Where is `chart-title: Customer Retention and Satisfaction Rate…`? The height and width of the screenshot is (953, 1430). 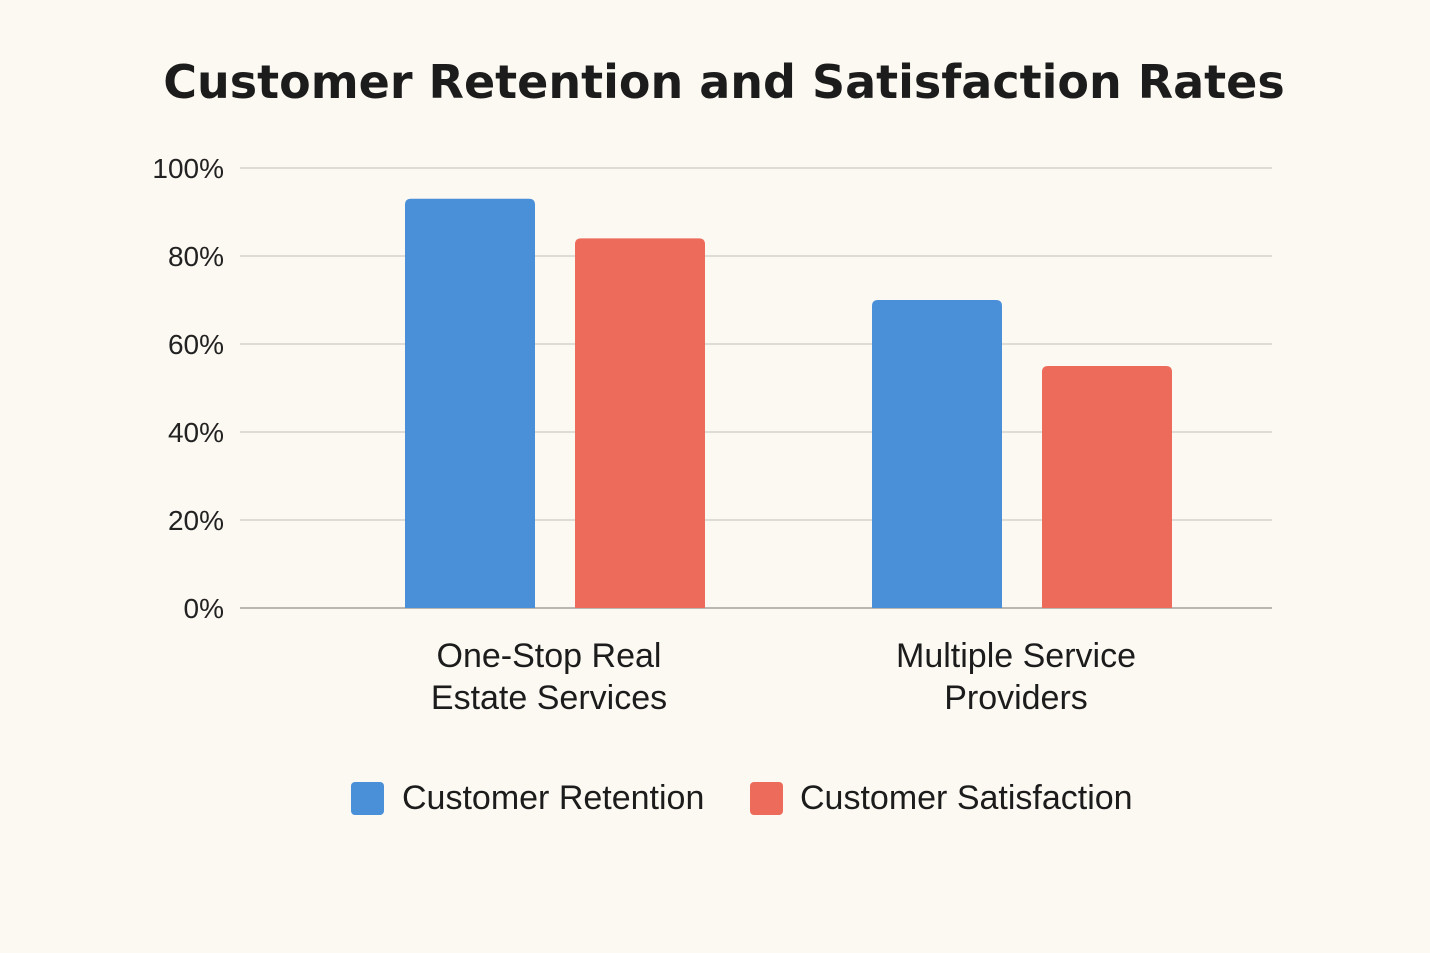
chart-title: Customer Retention and Satisfaction Rate… is located at coordinates (724, 82).